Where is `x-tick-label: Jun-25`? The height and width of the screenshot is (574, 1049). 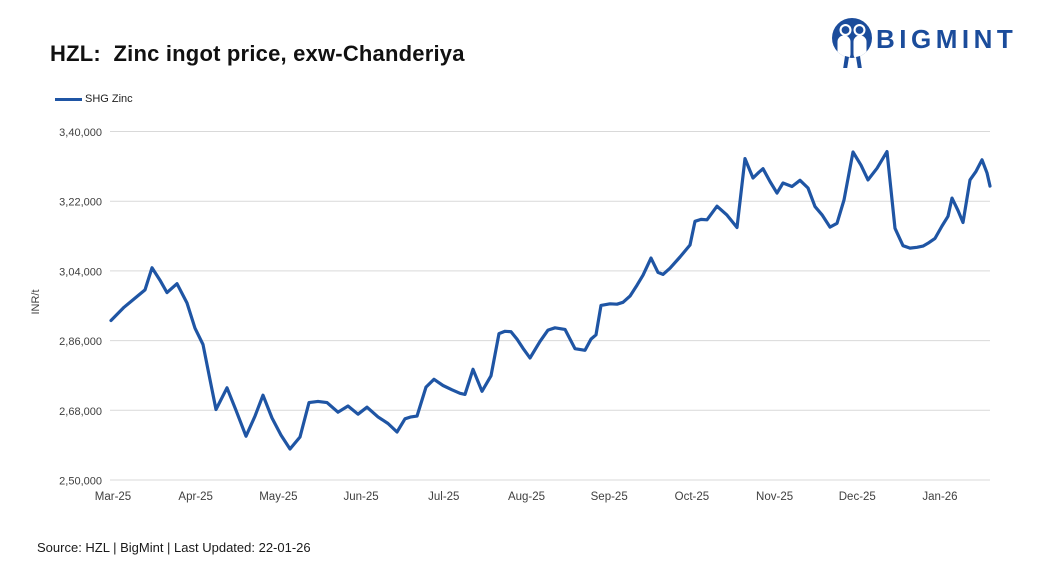
x-tick-label: Jun-25 is located at coordinates (361, 497).